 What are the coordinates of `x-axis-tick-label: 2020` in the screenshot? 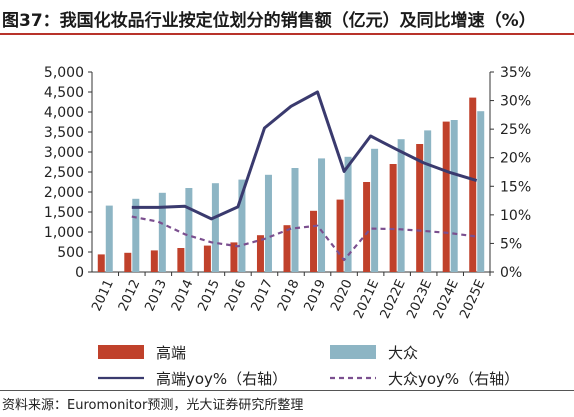 It's located at (342, 295).